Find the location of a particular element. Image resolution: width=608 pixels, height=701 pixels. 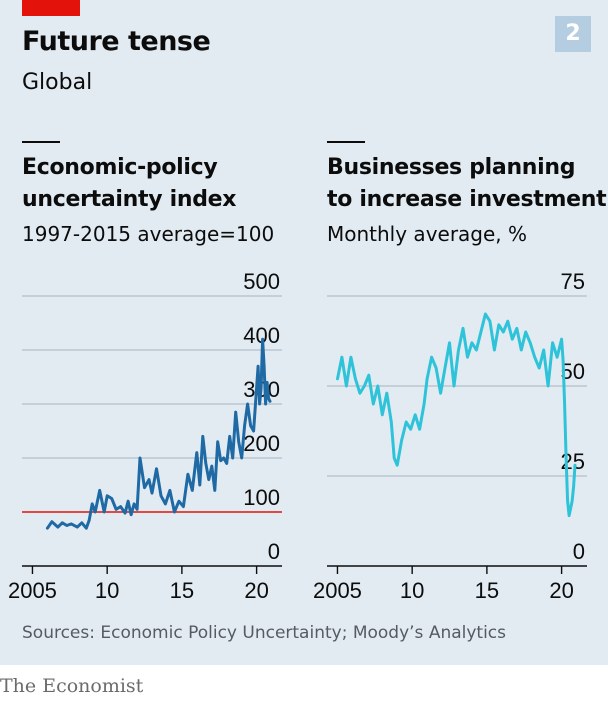

right-chart-title-line-2: to increase investment is located at coordinates (467, 199).